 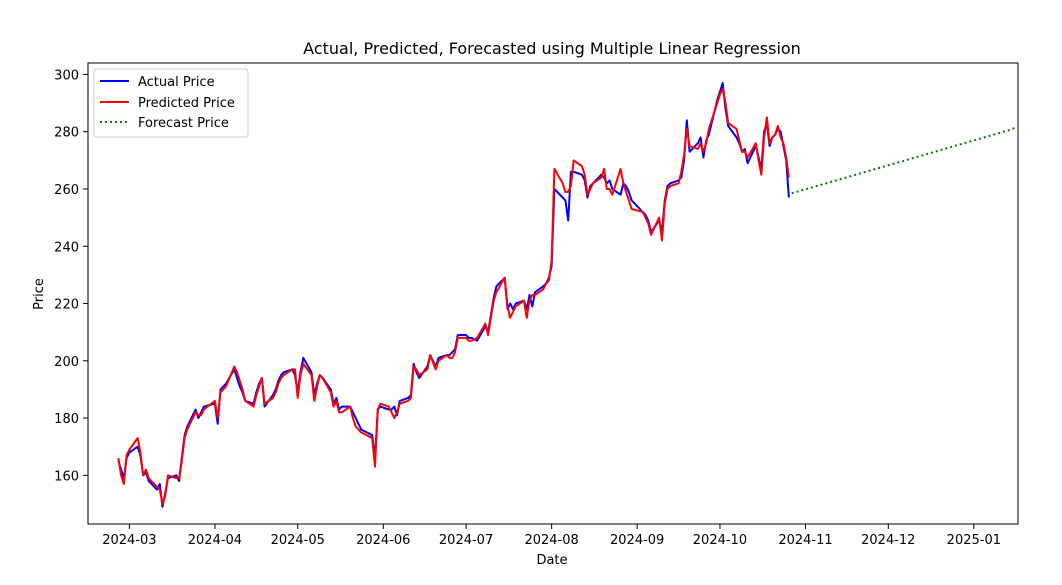 What do you see at coordinates (637, 540) in the screenshot?
I see `x-tick-label: 2024-09` at bounding box center [637, 540].